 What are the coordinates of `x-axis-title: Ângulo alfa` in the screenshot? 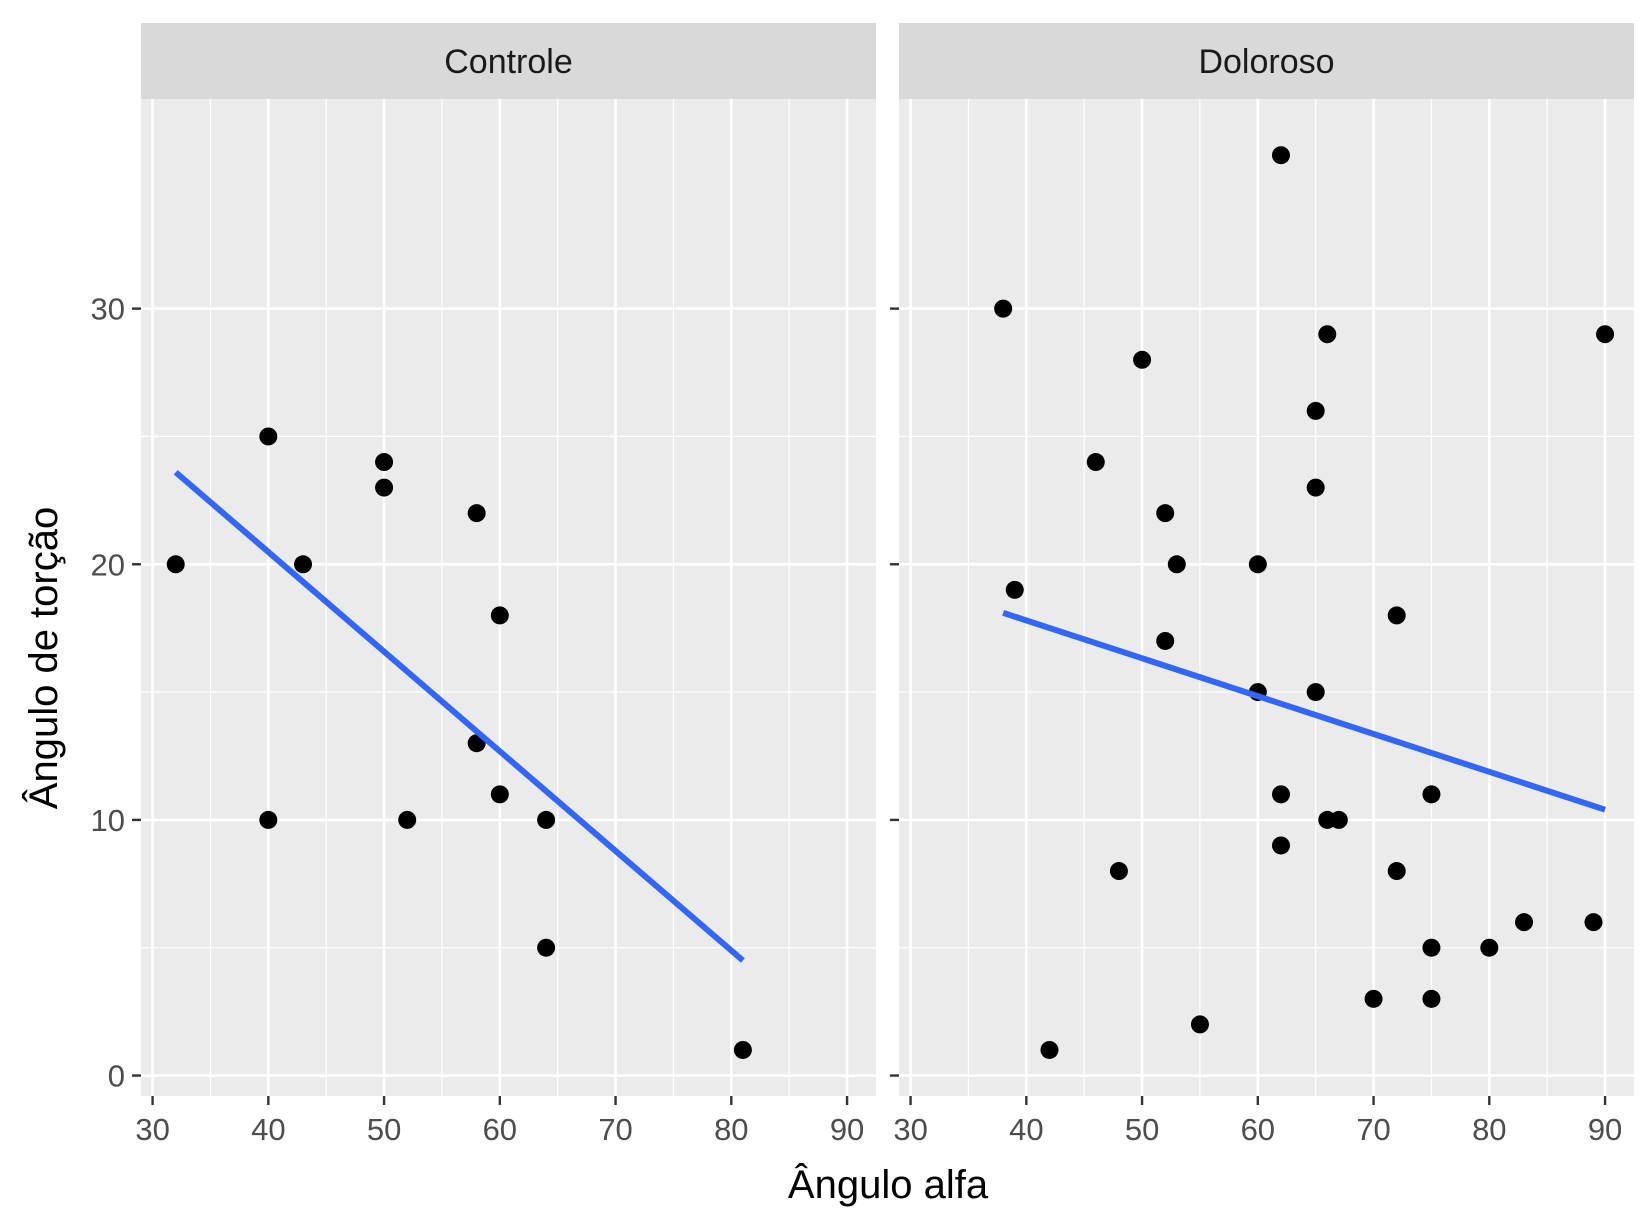 It's located at (888, 1184).